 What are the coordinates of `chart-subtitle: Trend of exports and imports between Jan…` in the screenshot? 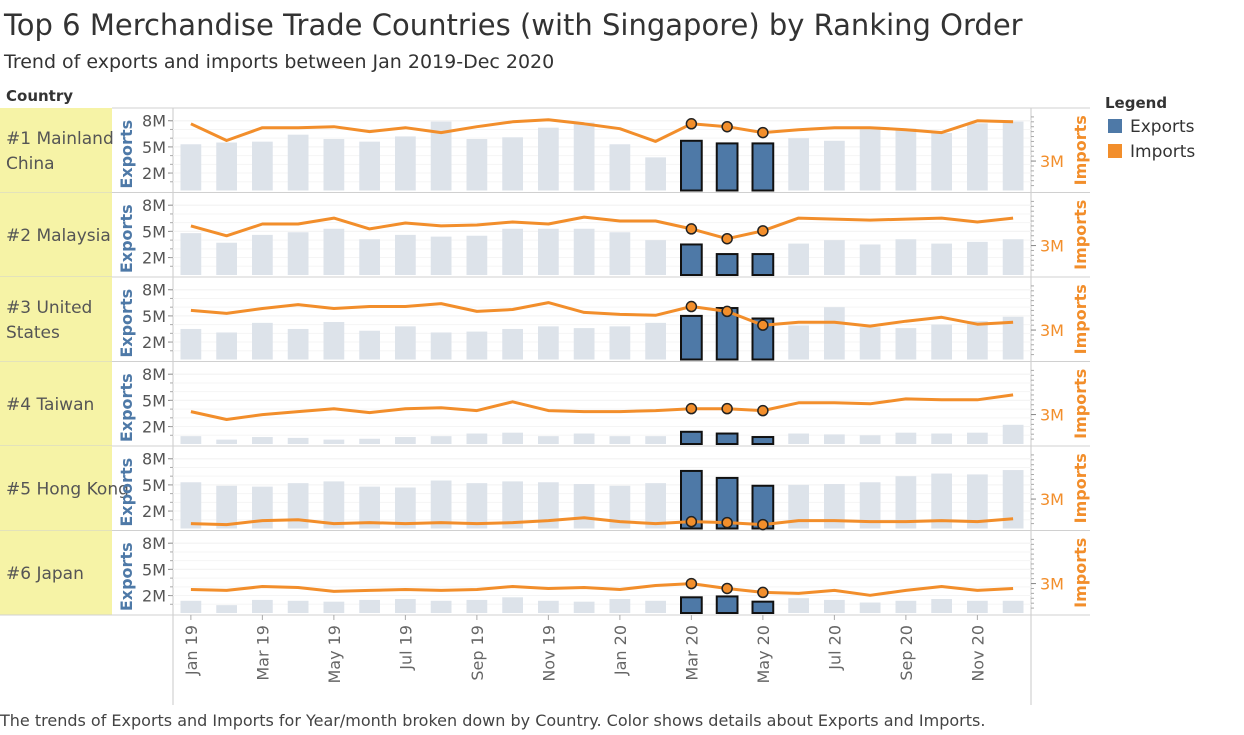 It's located at (279, 62).